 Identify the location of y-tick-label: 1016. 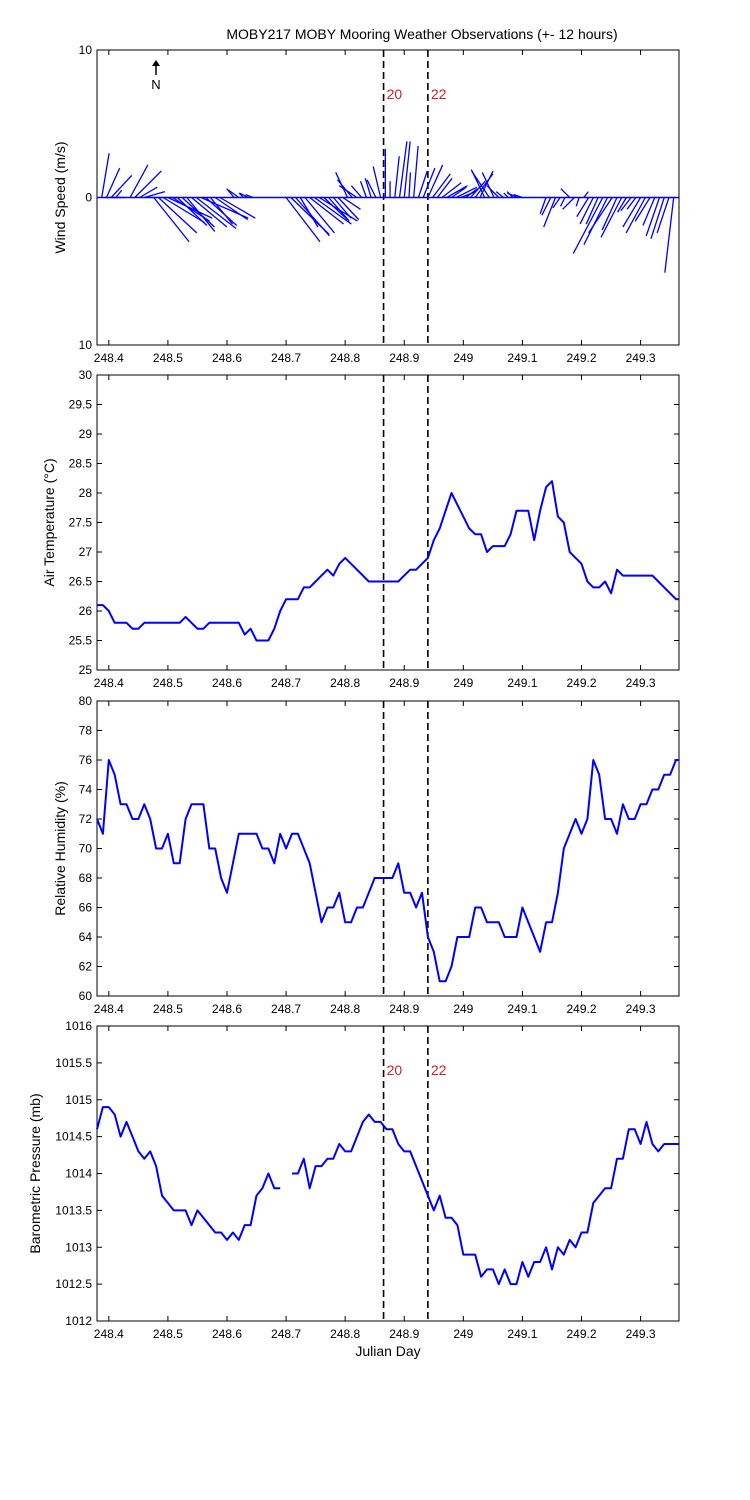
(78, 1026).